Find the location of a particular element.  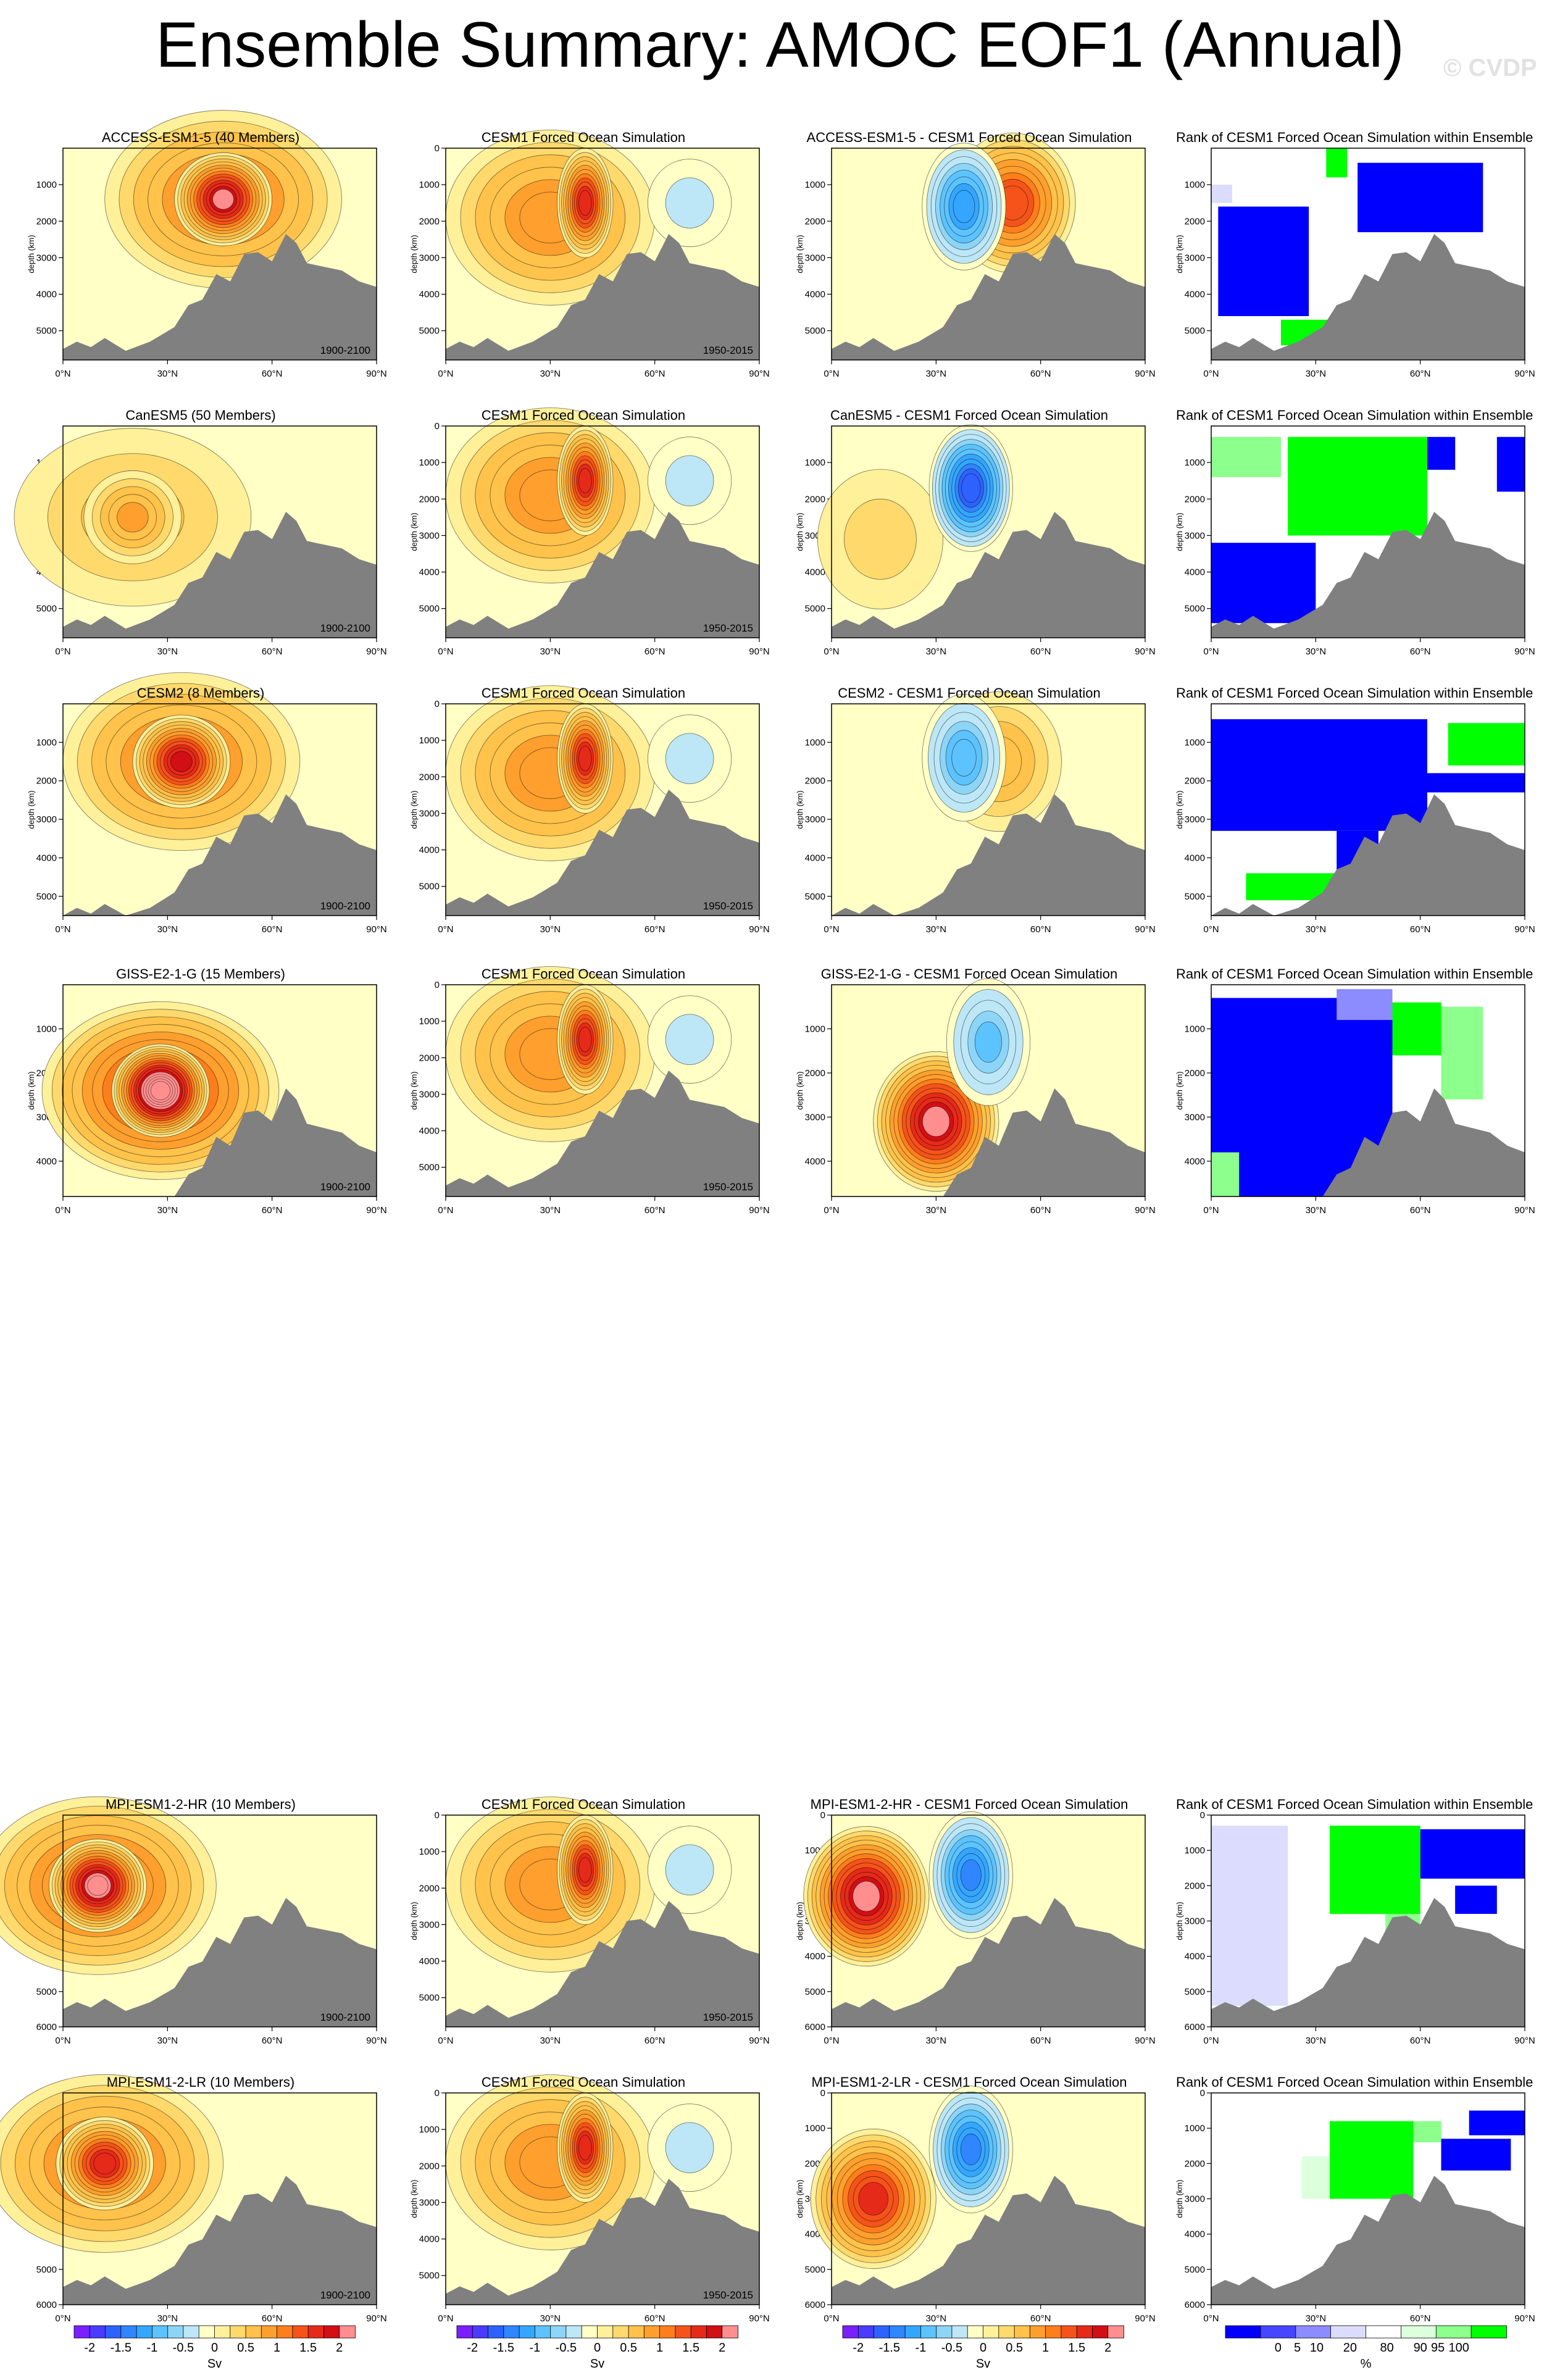

rank-r2-ylabel: depth (km) is located at coordinates (1180, 532).